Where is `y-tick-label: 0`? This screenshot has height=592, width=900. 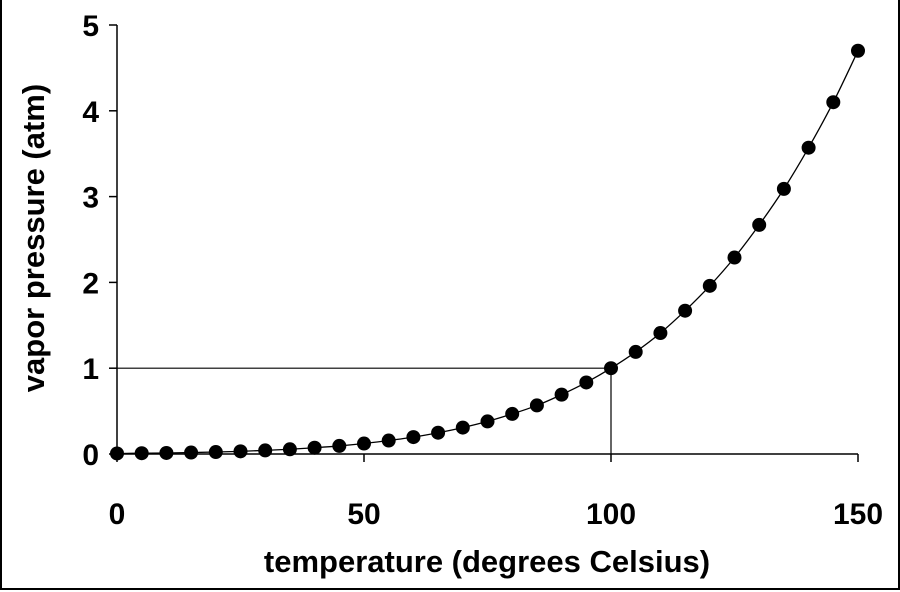 y-tick-label: 0 is located at coordinates (90, 455).